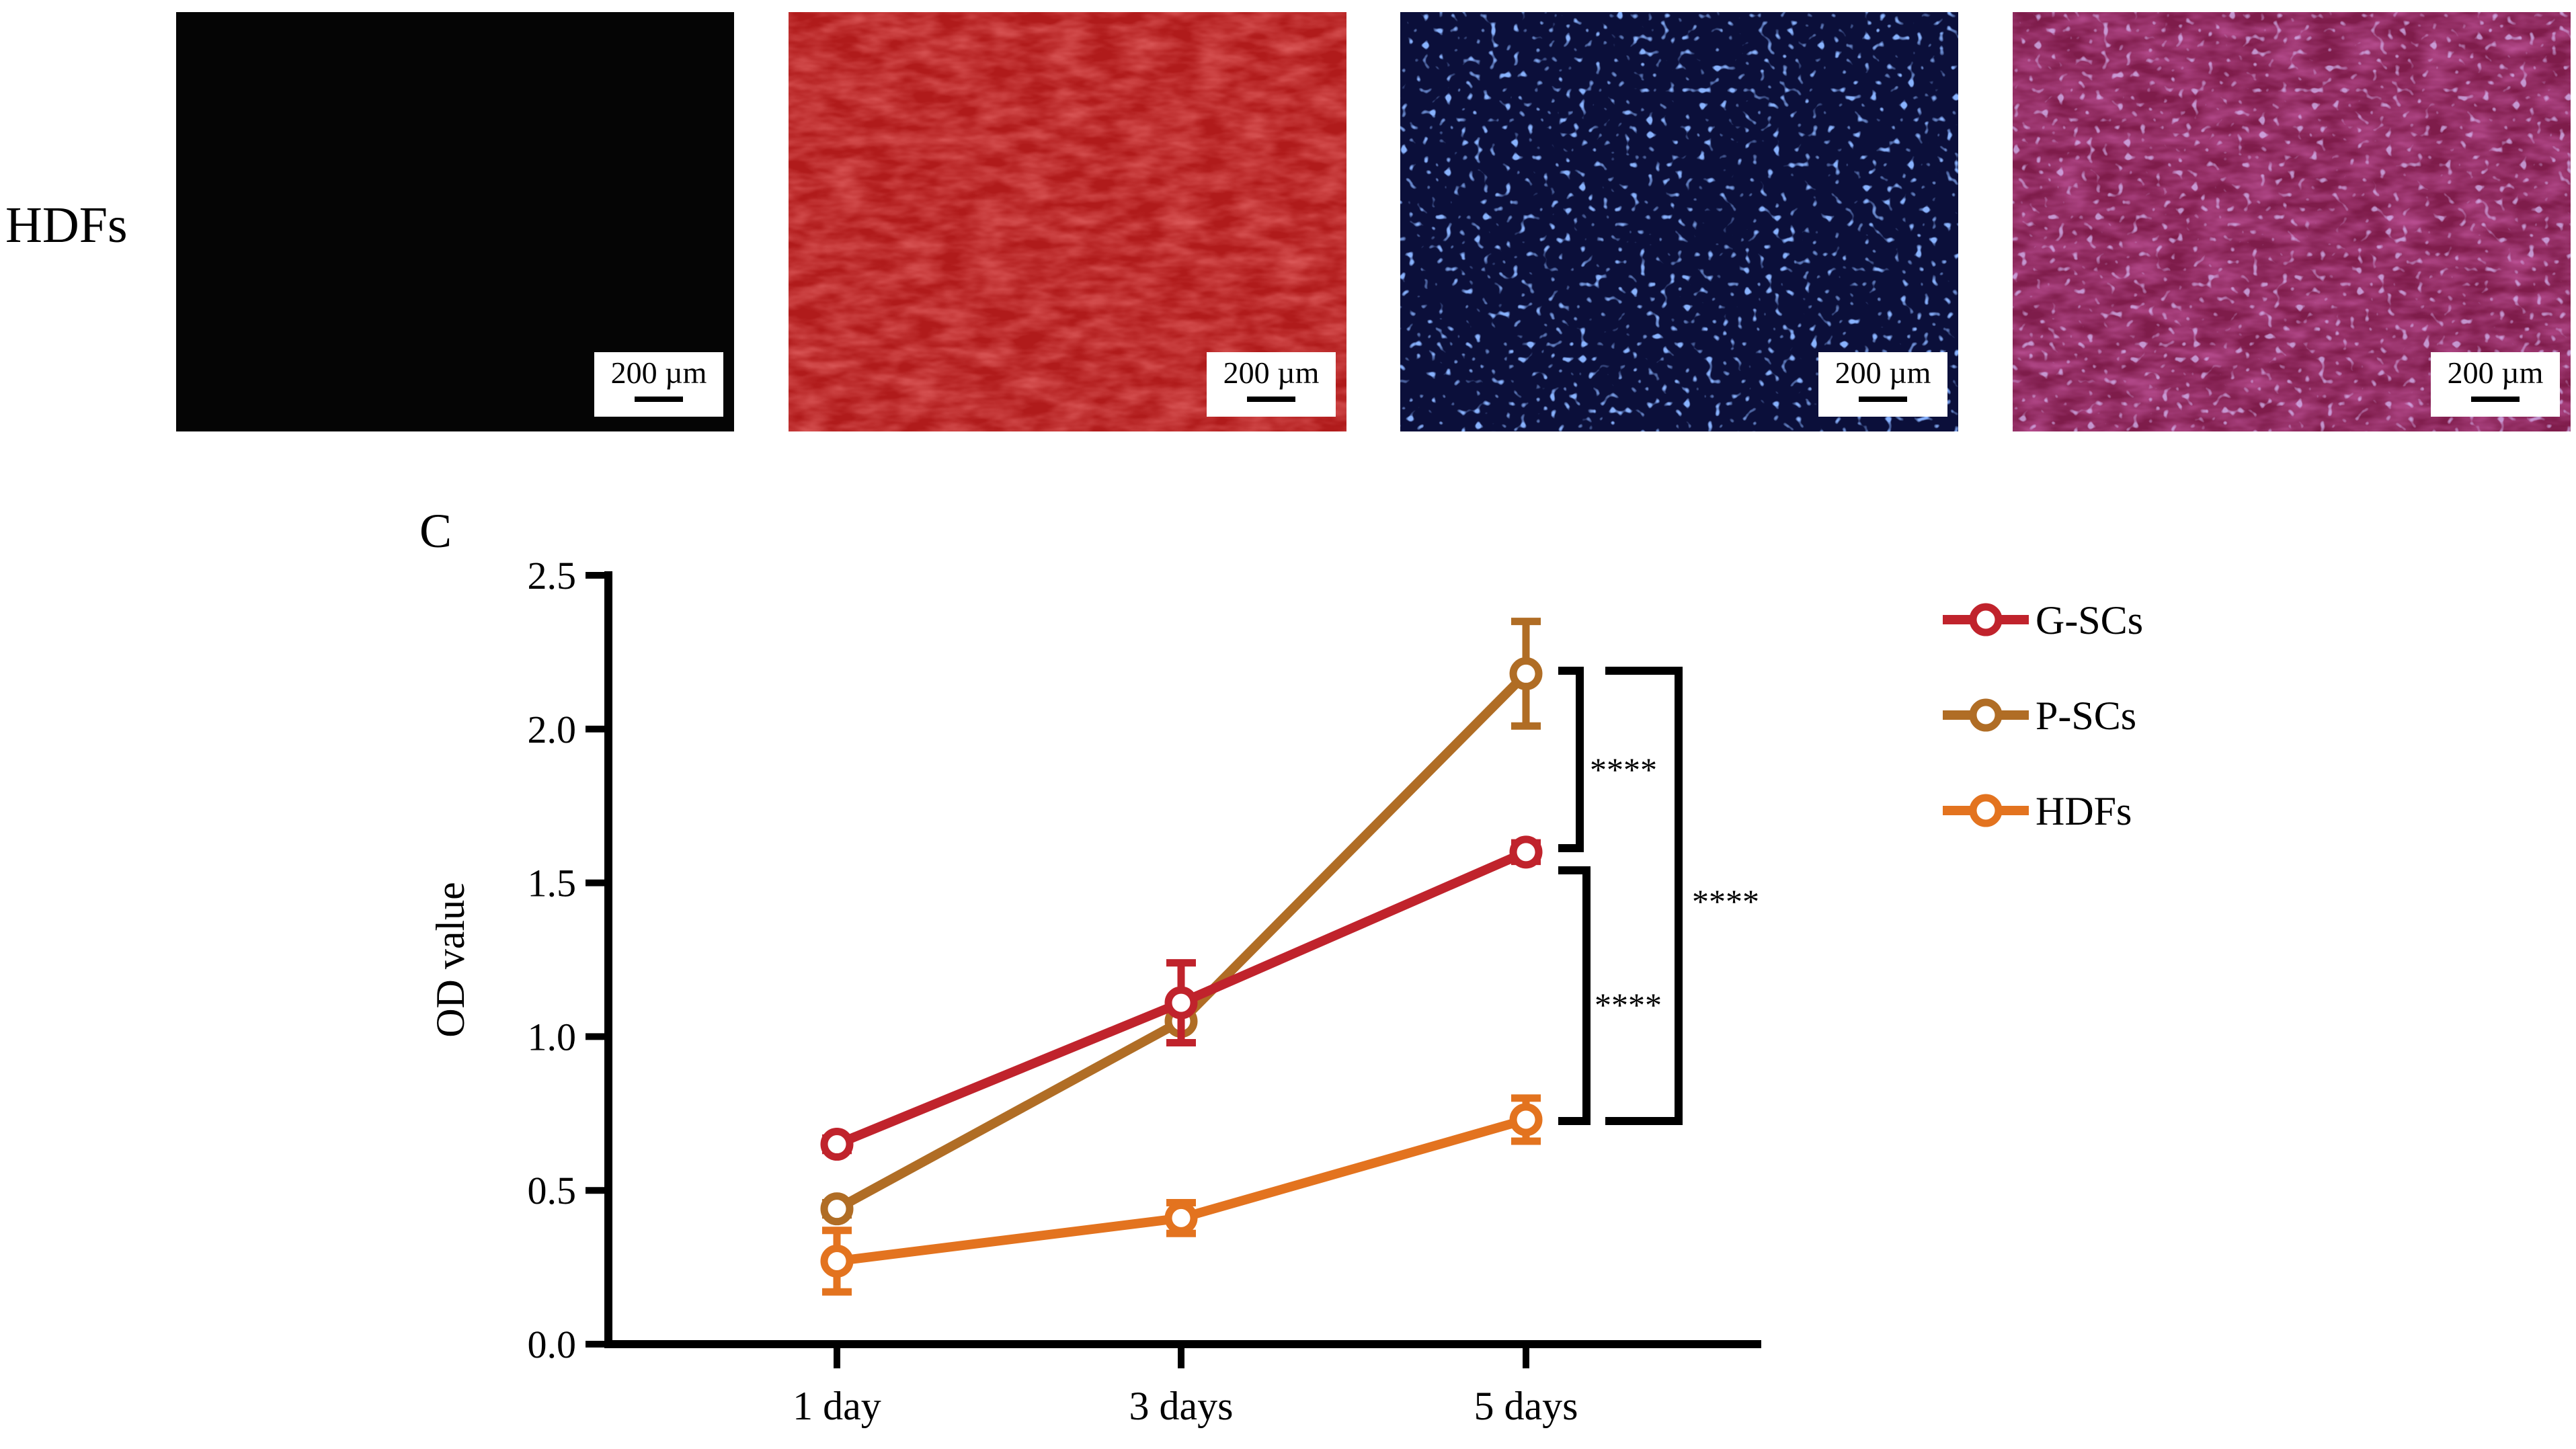 This screenshot has width=2576, height=1449. What do you see at coordinates (1067, 221) in the screenshot?
I see `micrograph-red: 200 µm` at bounding box center [1067, 221].